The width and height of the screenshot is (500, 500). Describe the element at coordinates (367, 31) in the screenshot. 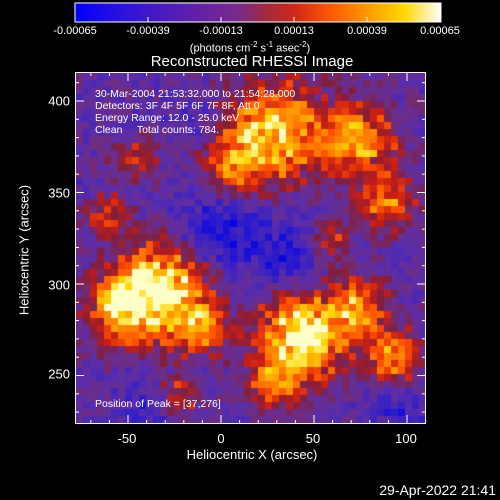

I see `colorbar-tick-label: 0.00039` at that location.